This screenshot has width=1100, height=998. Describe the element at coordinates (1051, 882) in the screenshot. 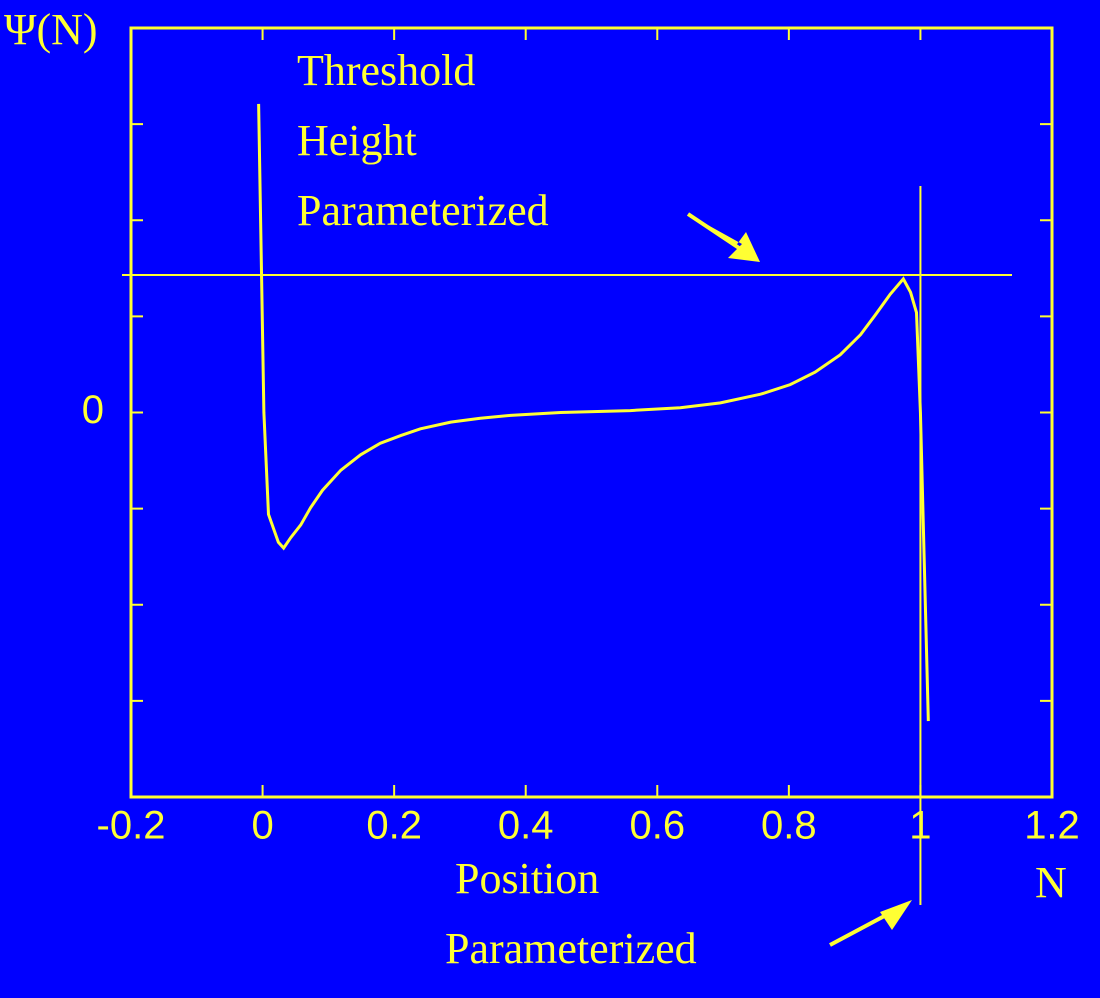

I see `x-axis-label: N` at that location.